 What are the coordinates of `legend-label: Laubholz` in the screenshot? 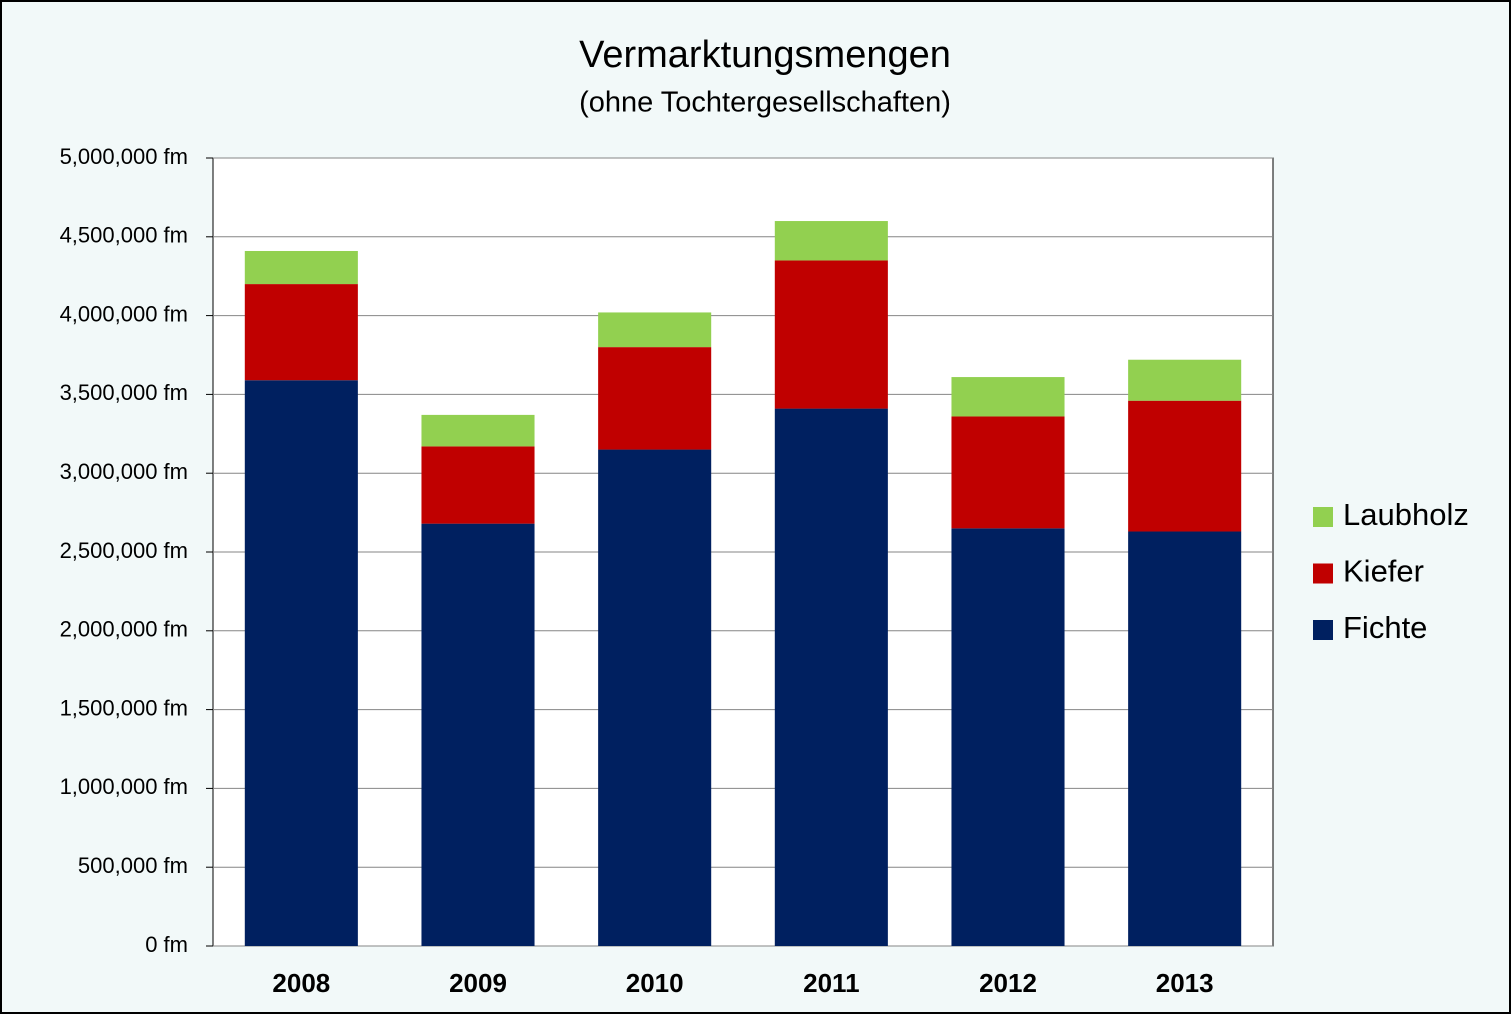 It's located at (1406, 514).